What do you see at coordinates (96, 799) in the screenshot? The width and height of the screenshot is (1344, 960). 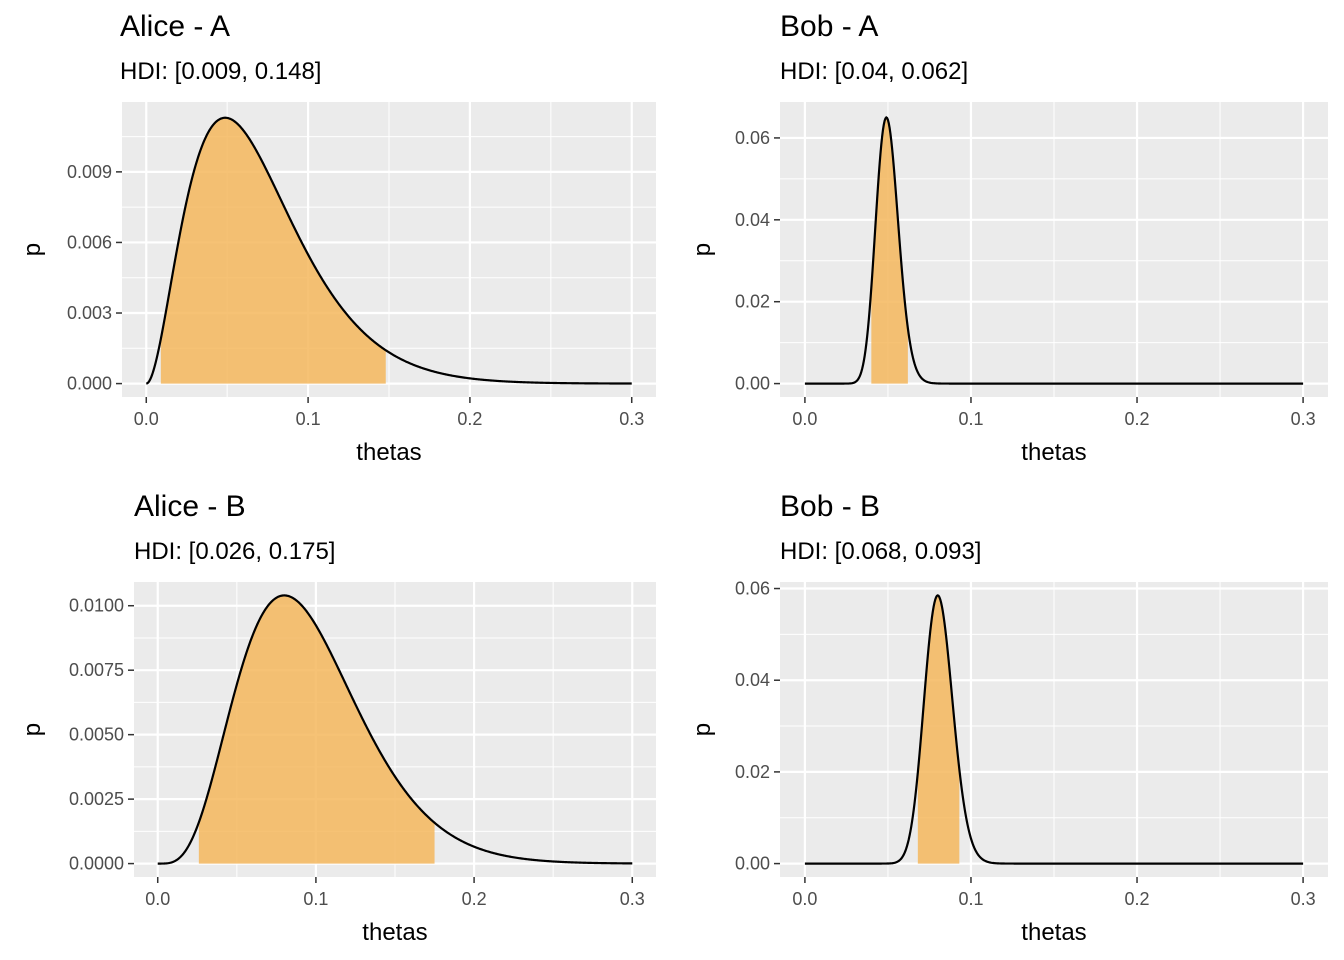 I see `y-tick-label: 0.0025` at bounding box center [96, 799].